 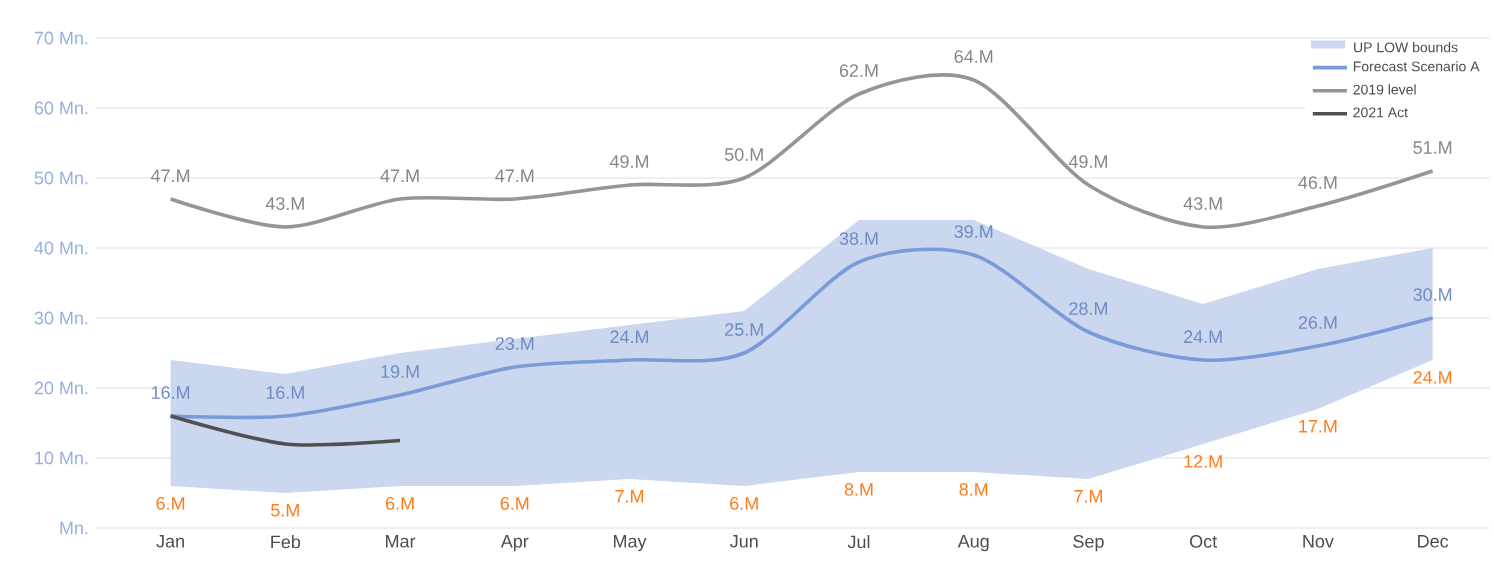 What do you see at coordinates (1384, 89) in the screenshot?
I see `legend-label: 2019 level` at bounding box center [1384, 89].